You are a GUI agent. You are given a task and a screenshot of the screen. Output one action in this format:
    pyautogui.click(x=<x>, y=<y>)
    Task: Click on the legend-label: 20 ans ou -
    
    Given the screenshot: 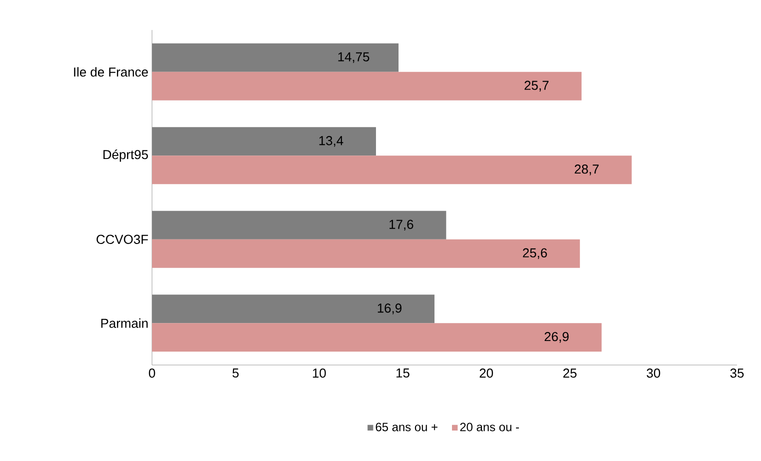 What is the action you would take?
    pyautogui.click(x=489, y=427)
    